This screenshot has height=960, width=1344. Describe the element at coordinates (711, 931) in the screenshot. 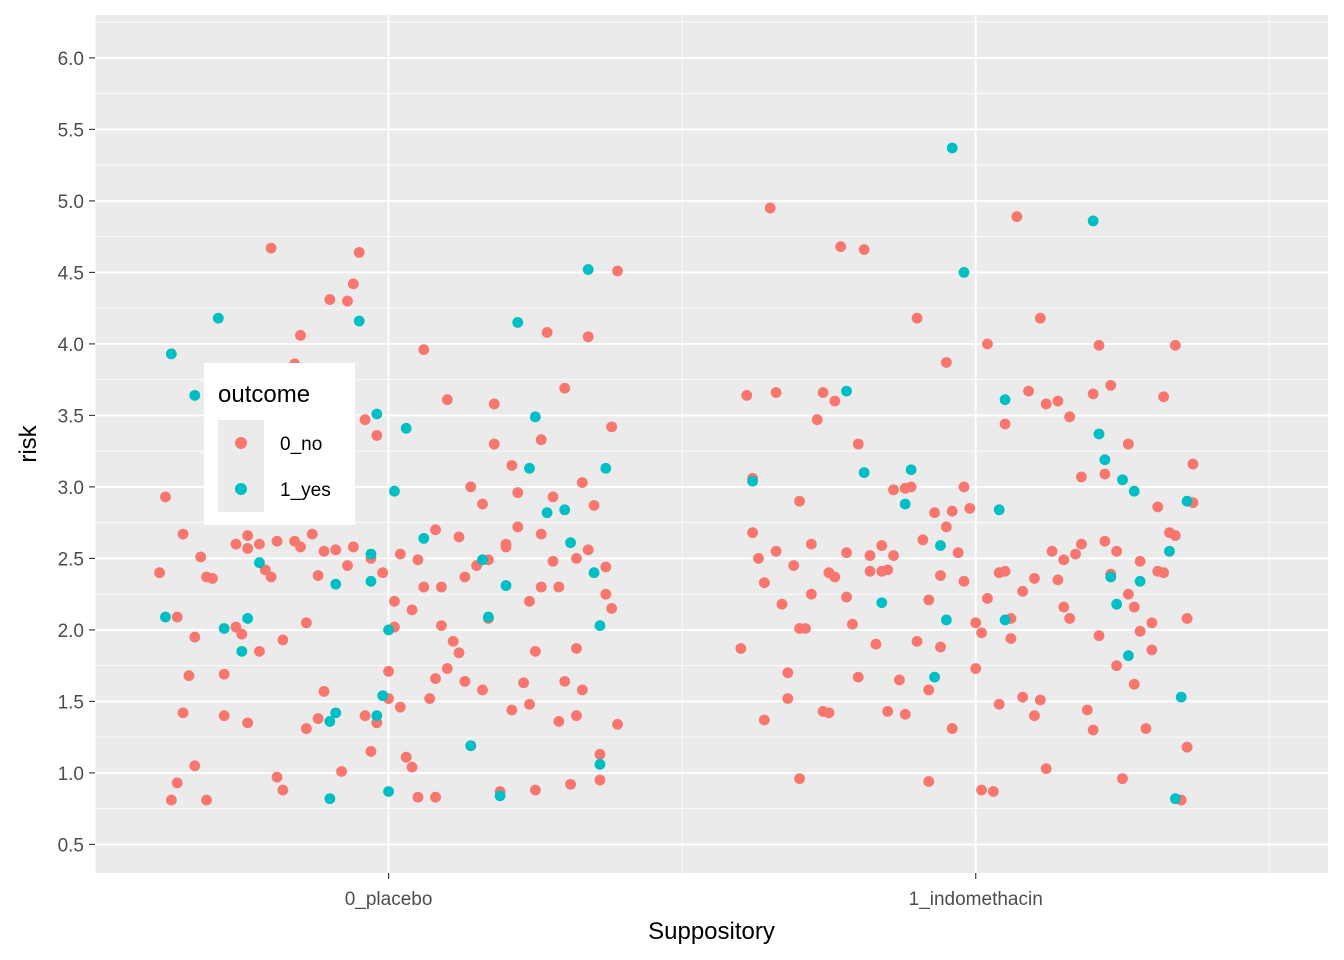

I see `x-axis-title: Suppository` at that location.